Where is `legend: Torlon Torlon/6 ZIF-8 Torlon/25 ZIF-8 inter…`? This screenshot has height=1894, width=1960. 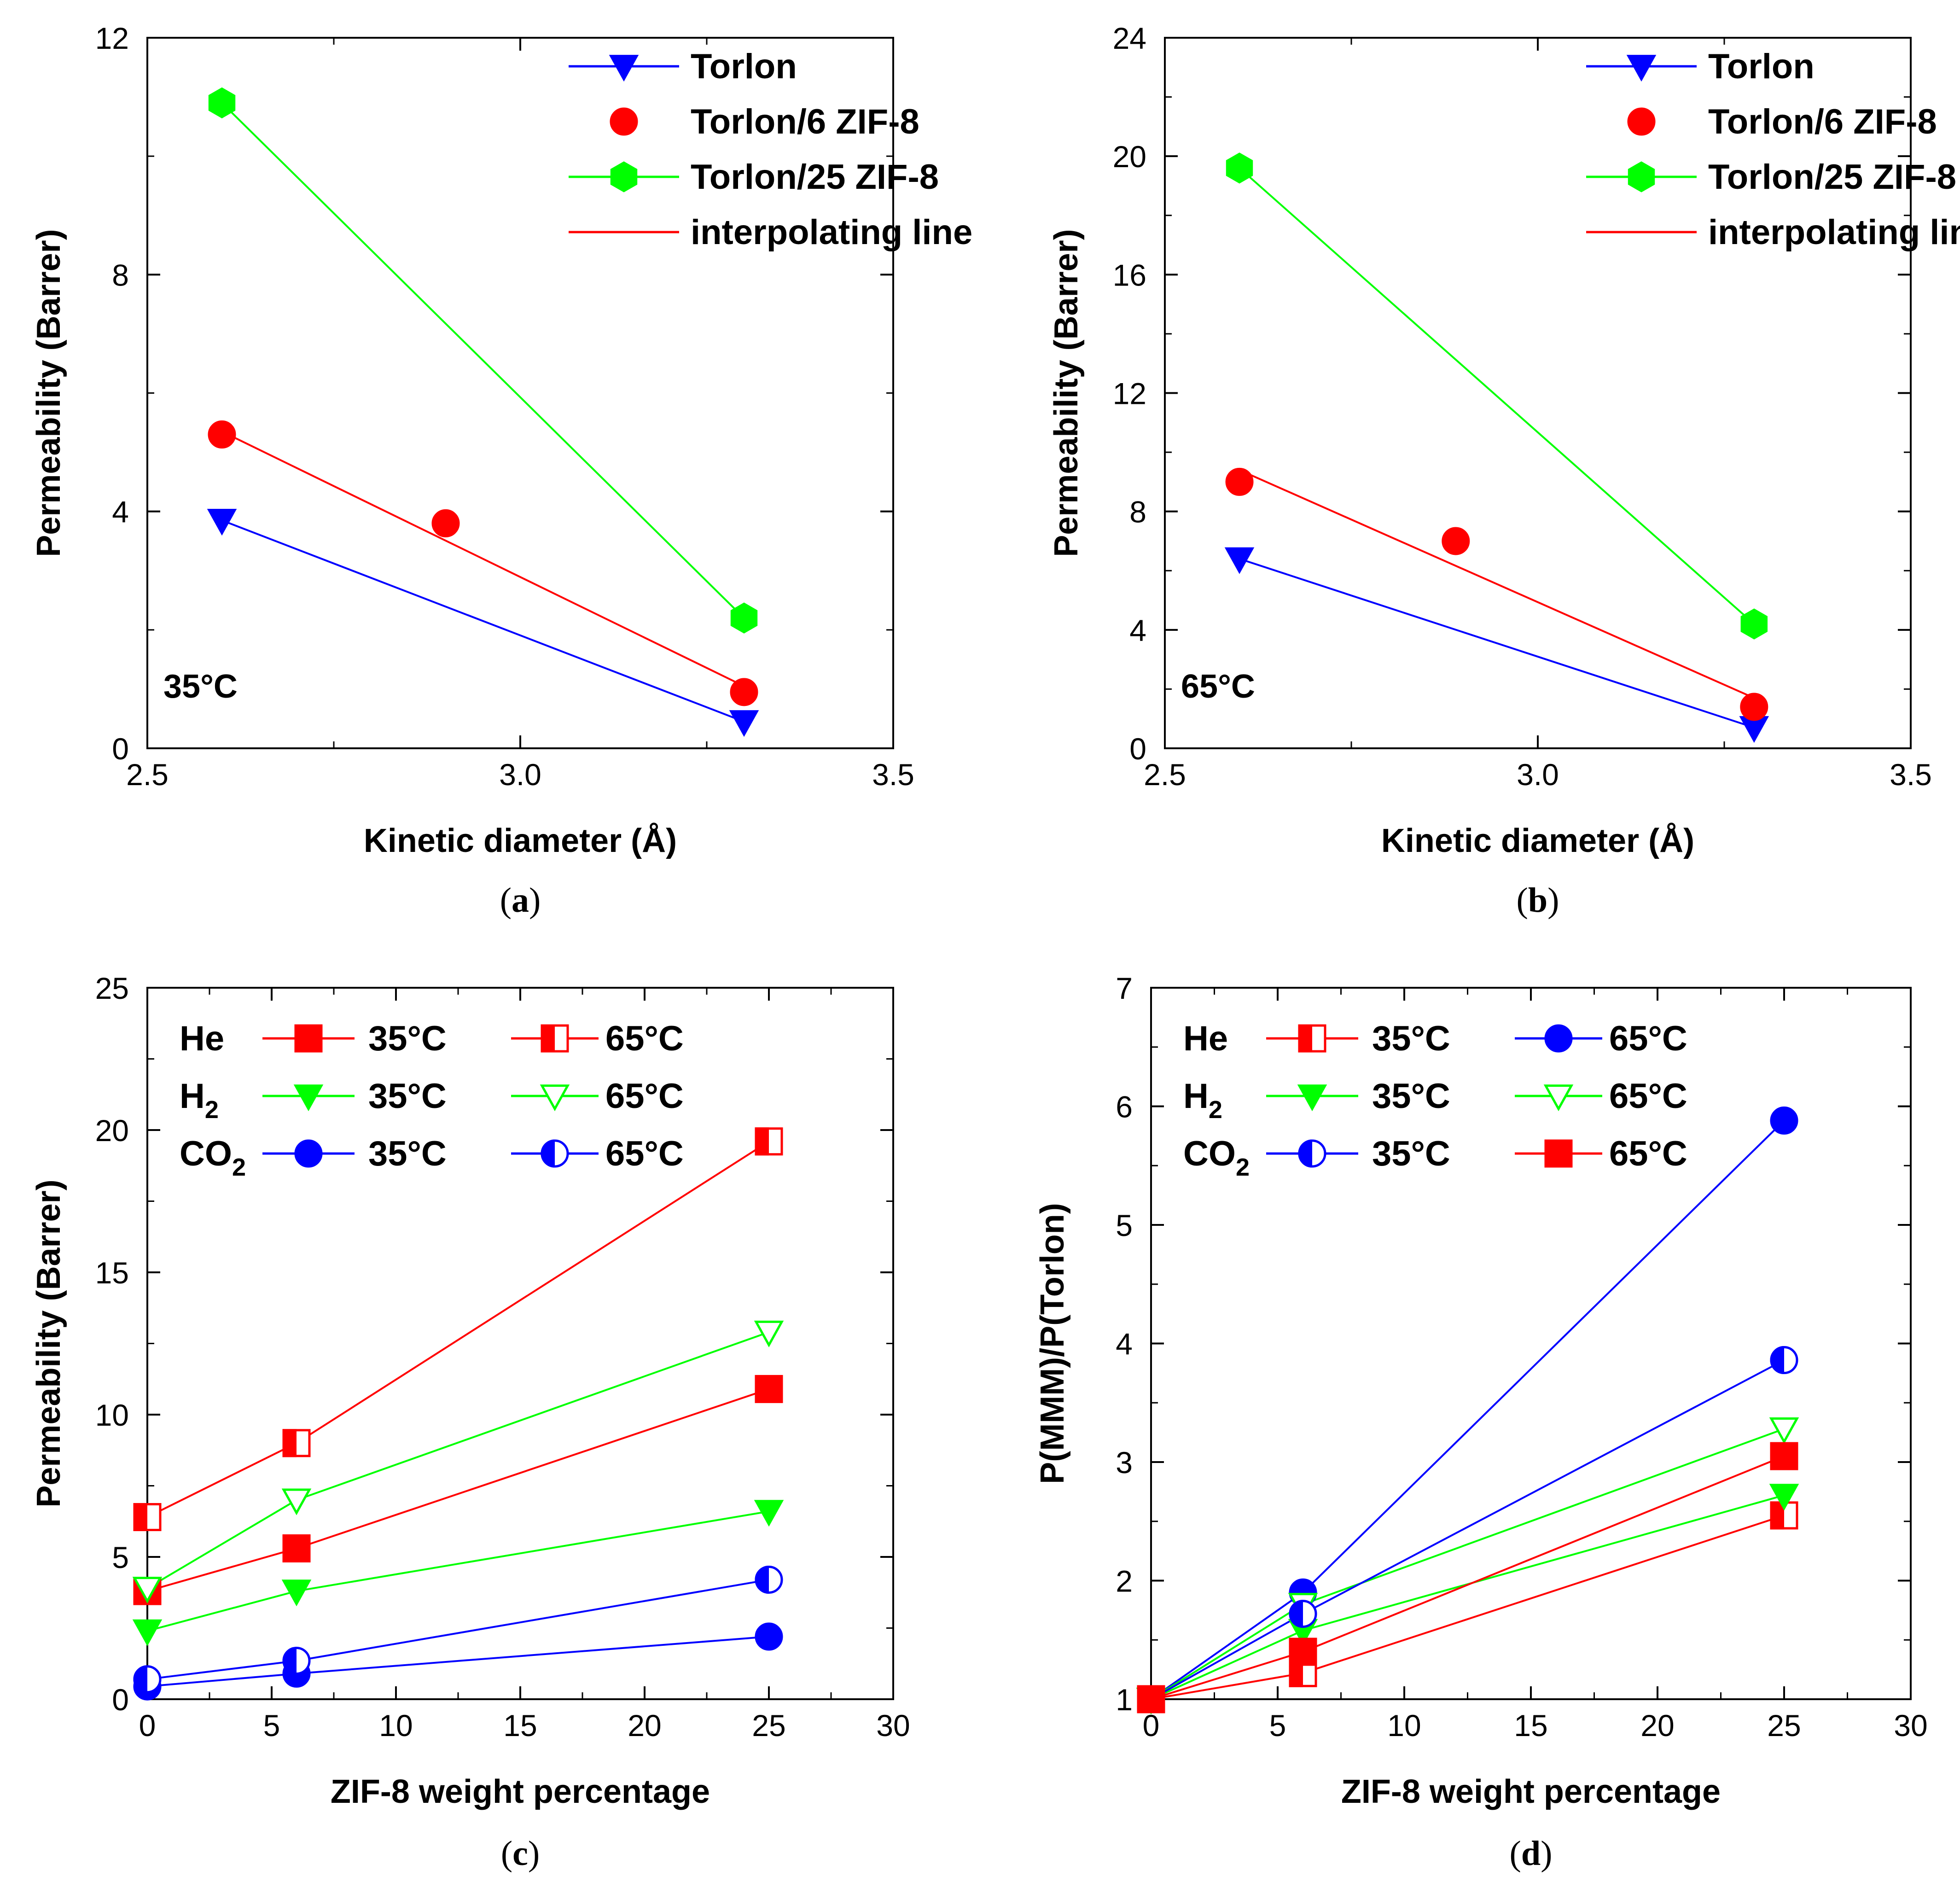
legend: Torlon Torlon/6 ZIF-8 Torlon/25 ZIF-8 inter… is located at coordinates (770, 149).